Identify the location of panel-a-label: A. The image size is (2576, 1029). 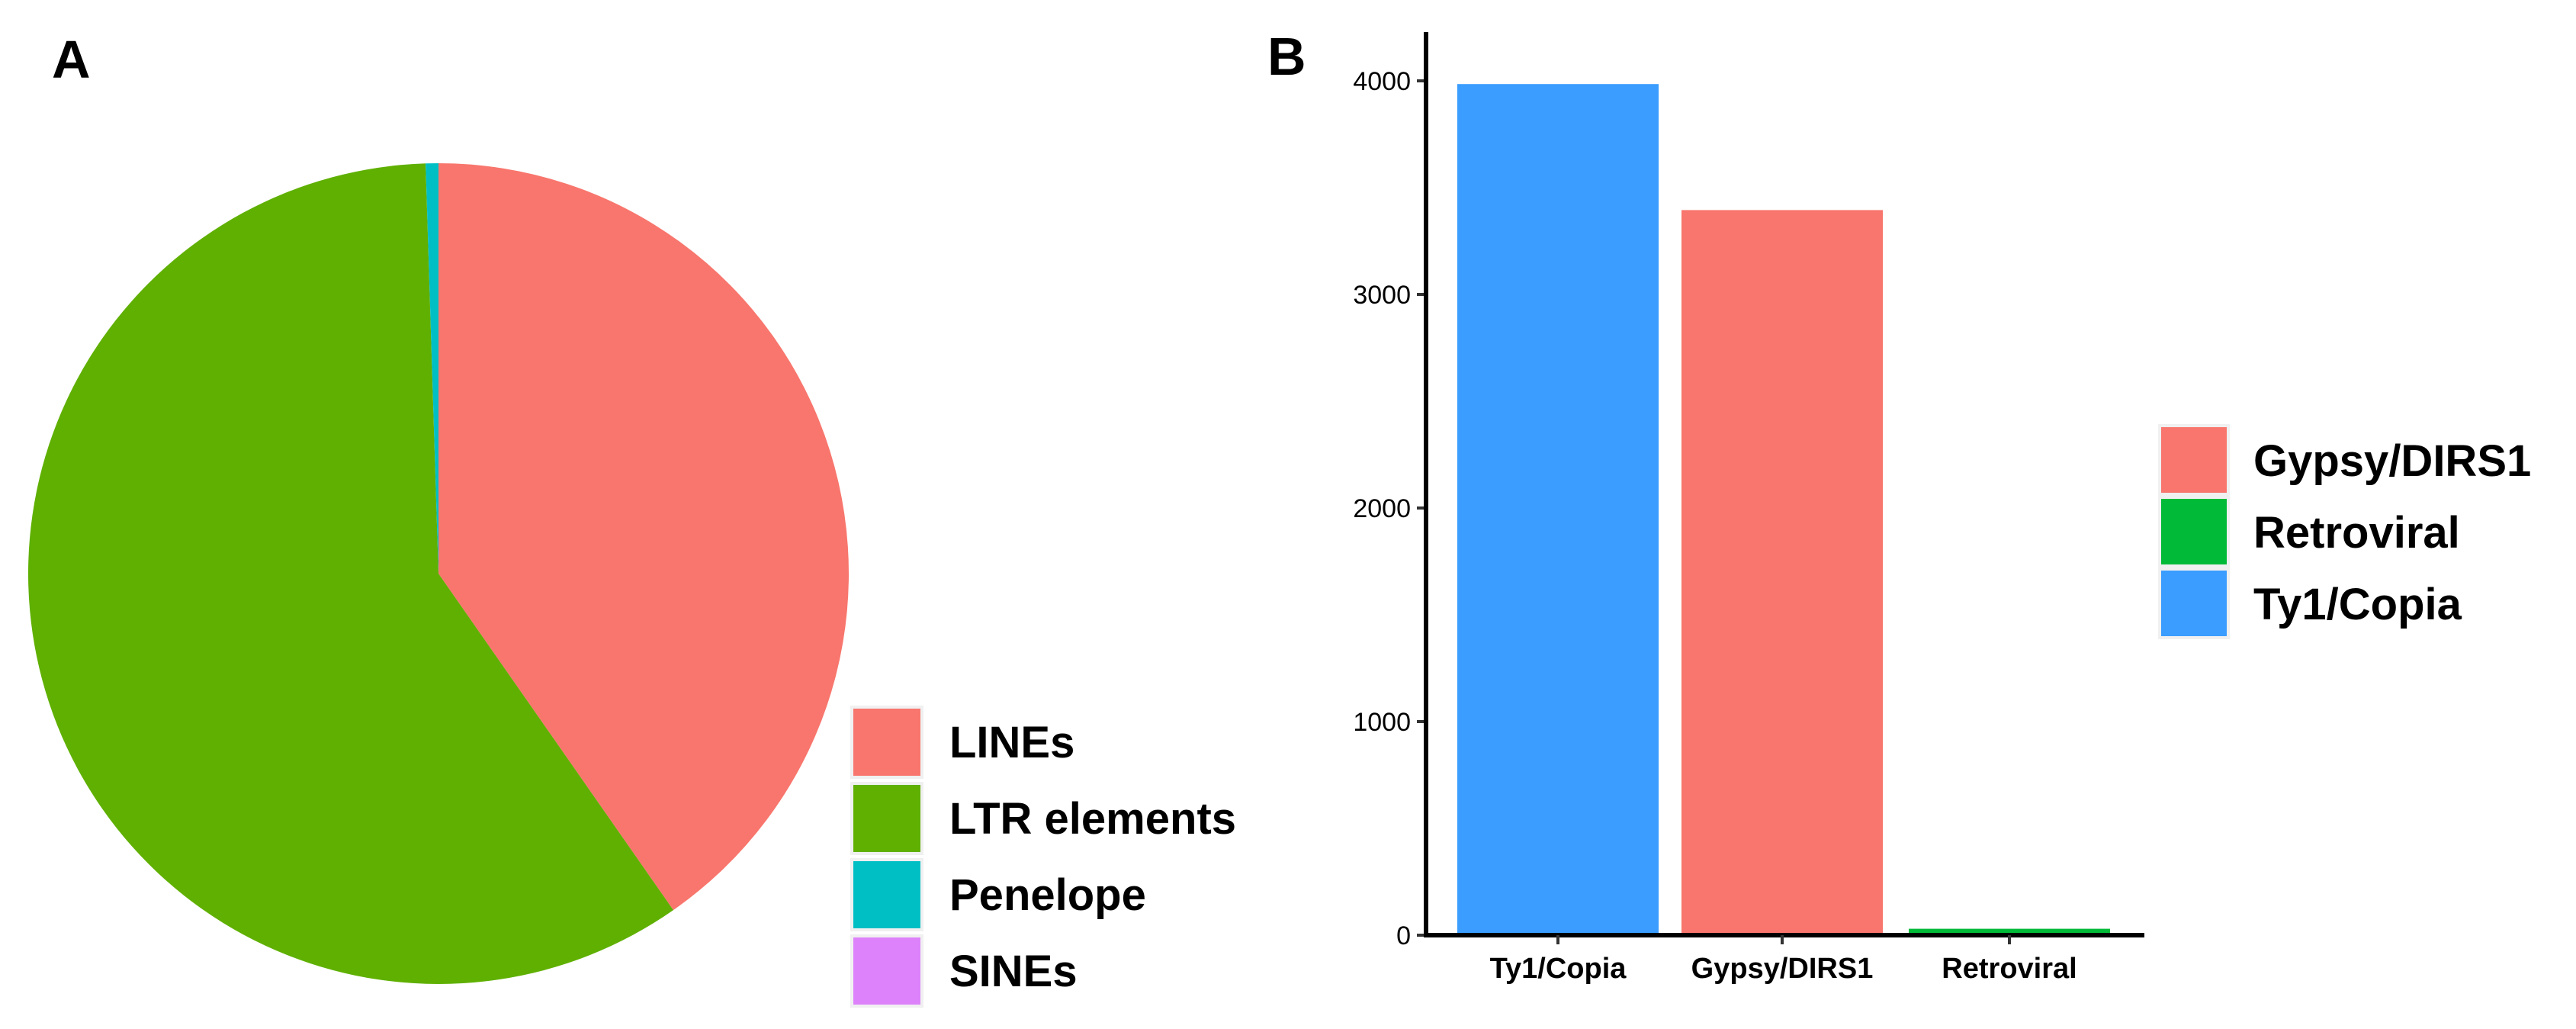
(71, 59).